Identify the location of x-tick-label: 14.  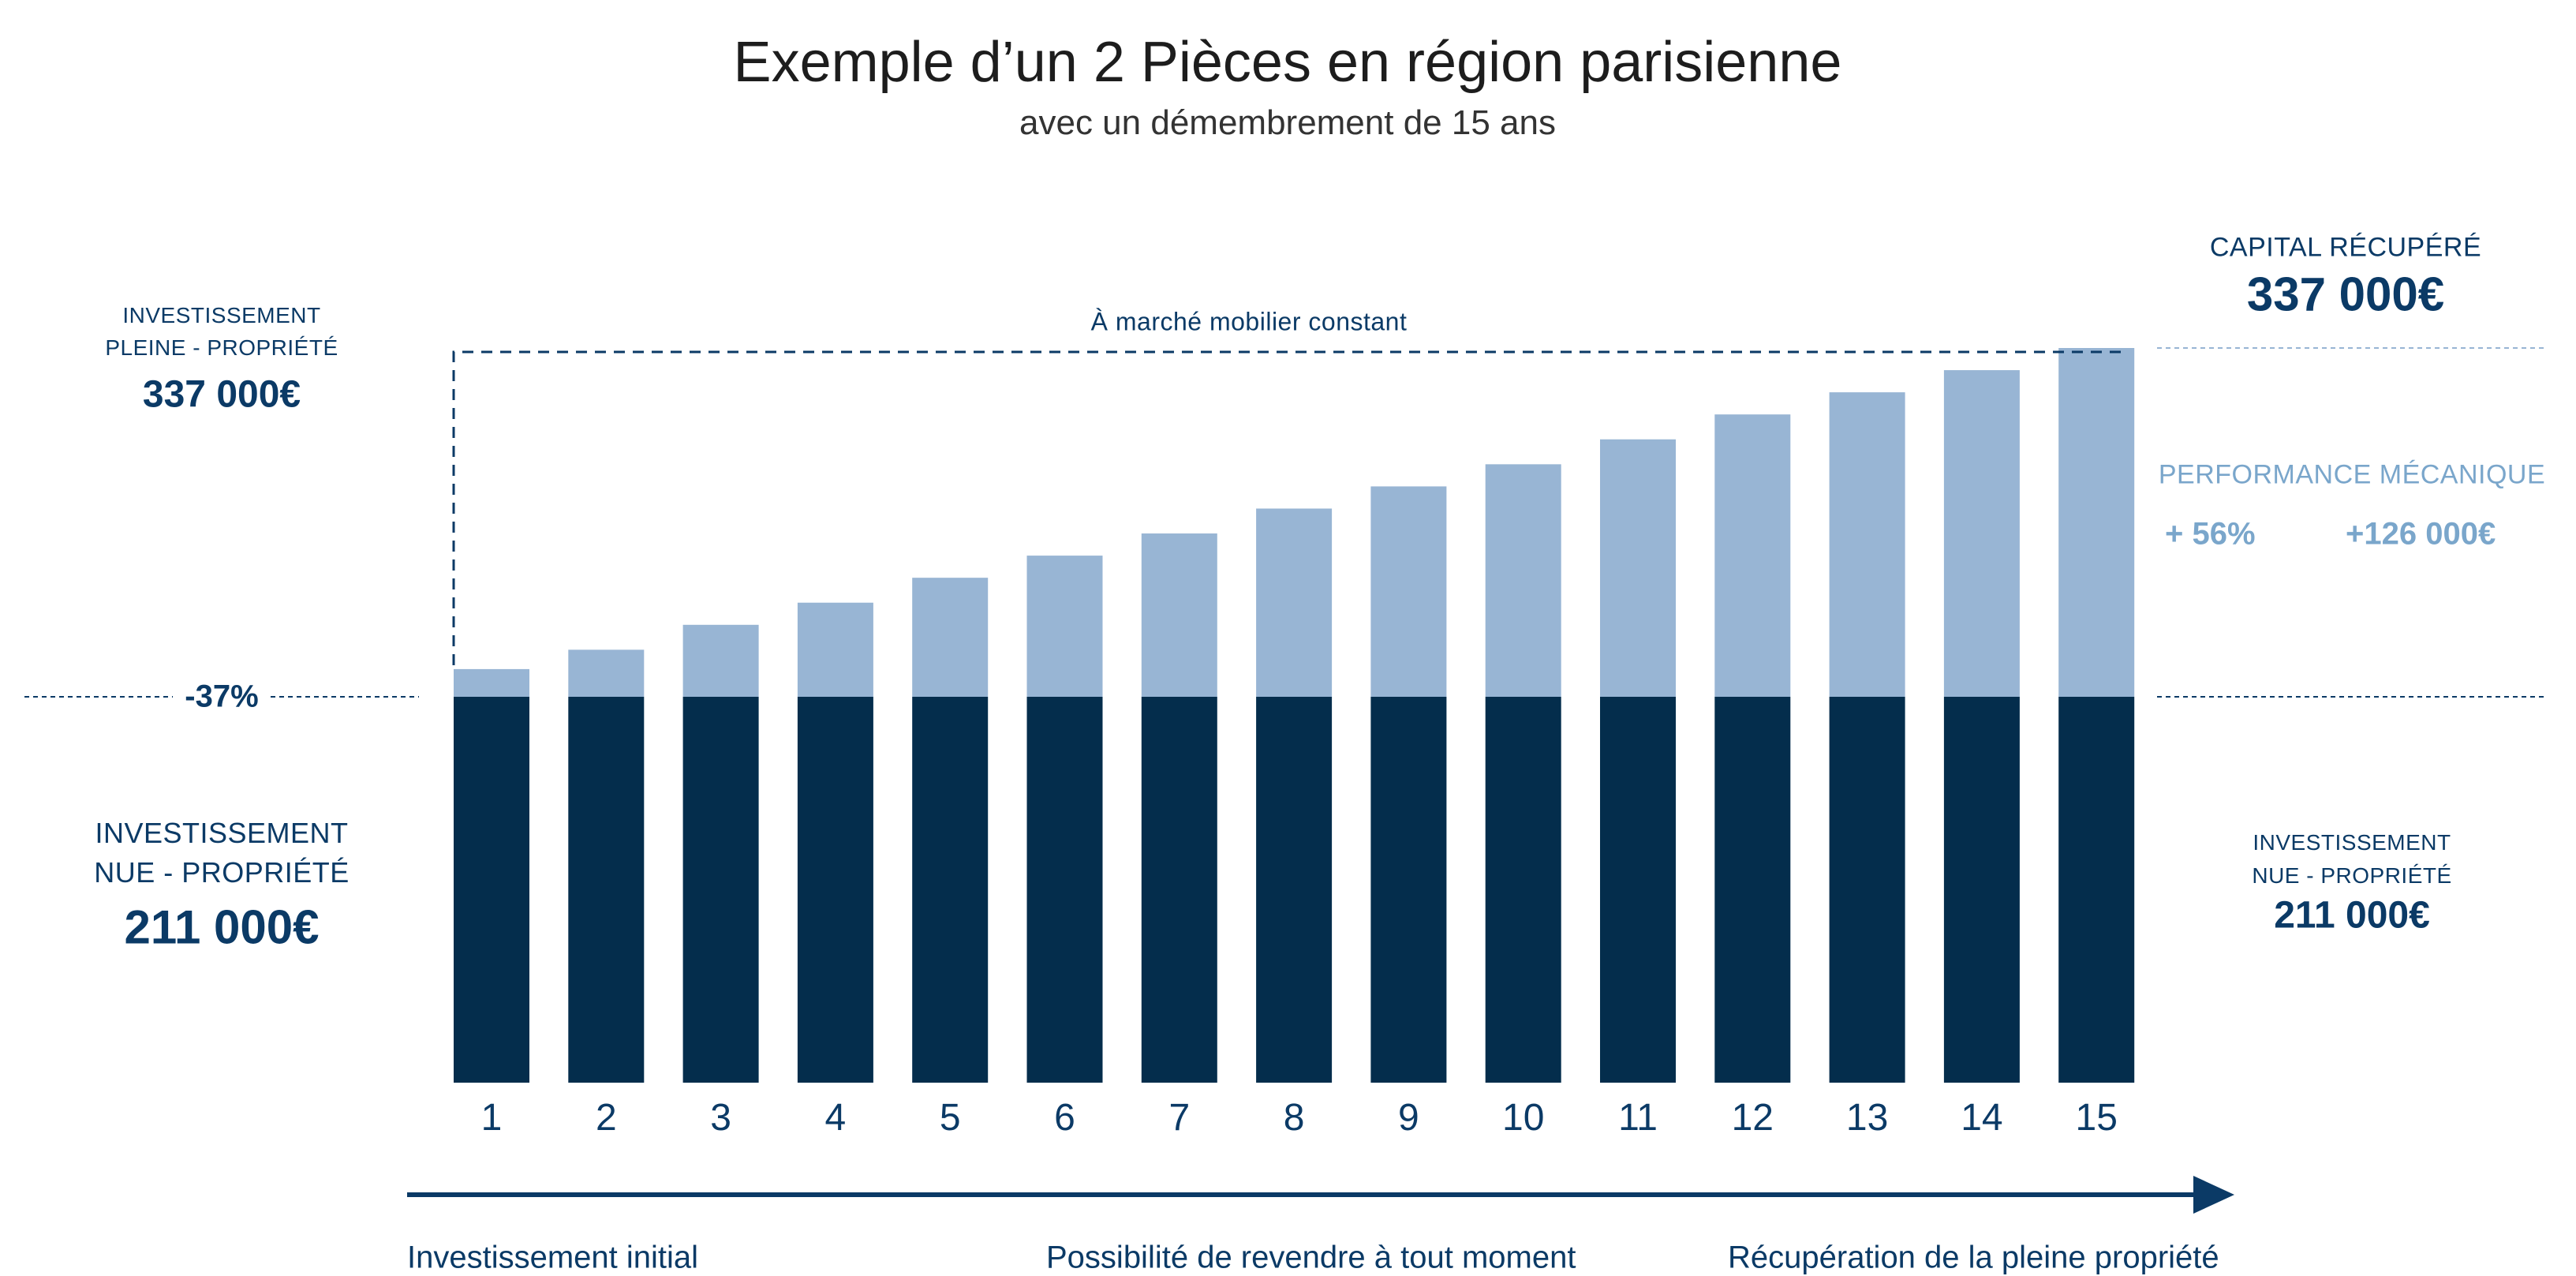
(1982, 1118).